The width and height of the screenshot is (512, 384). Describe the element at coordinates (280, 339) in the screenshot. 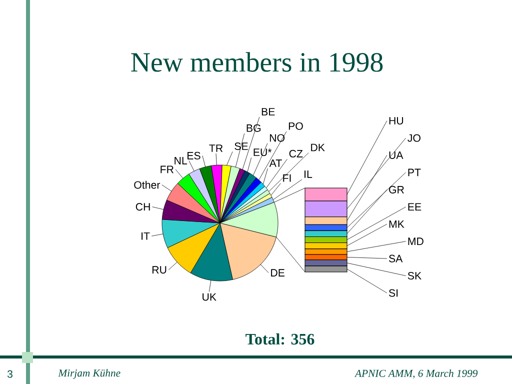

I see `text: Total: 356` at that location.